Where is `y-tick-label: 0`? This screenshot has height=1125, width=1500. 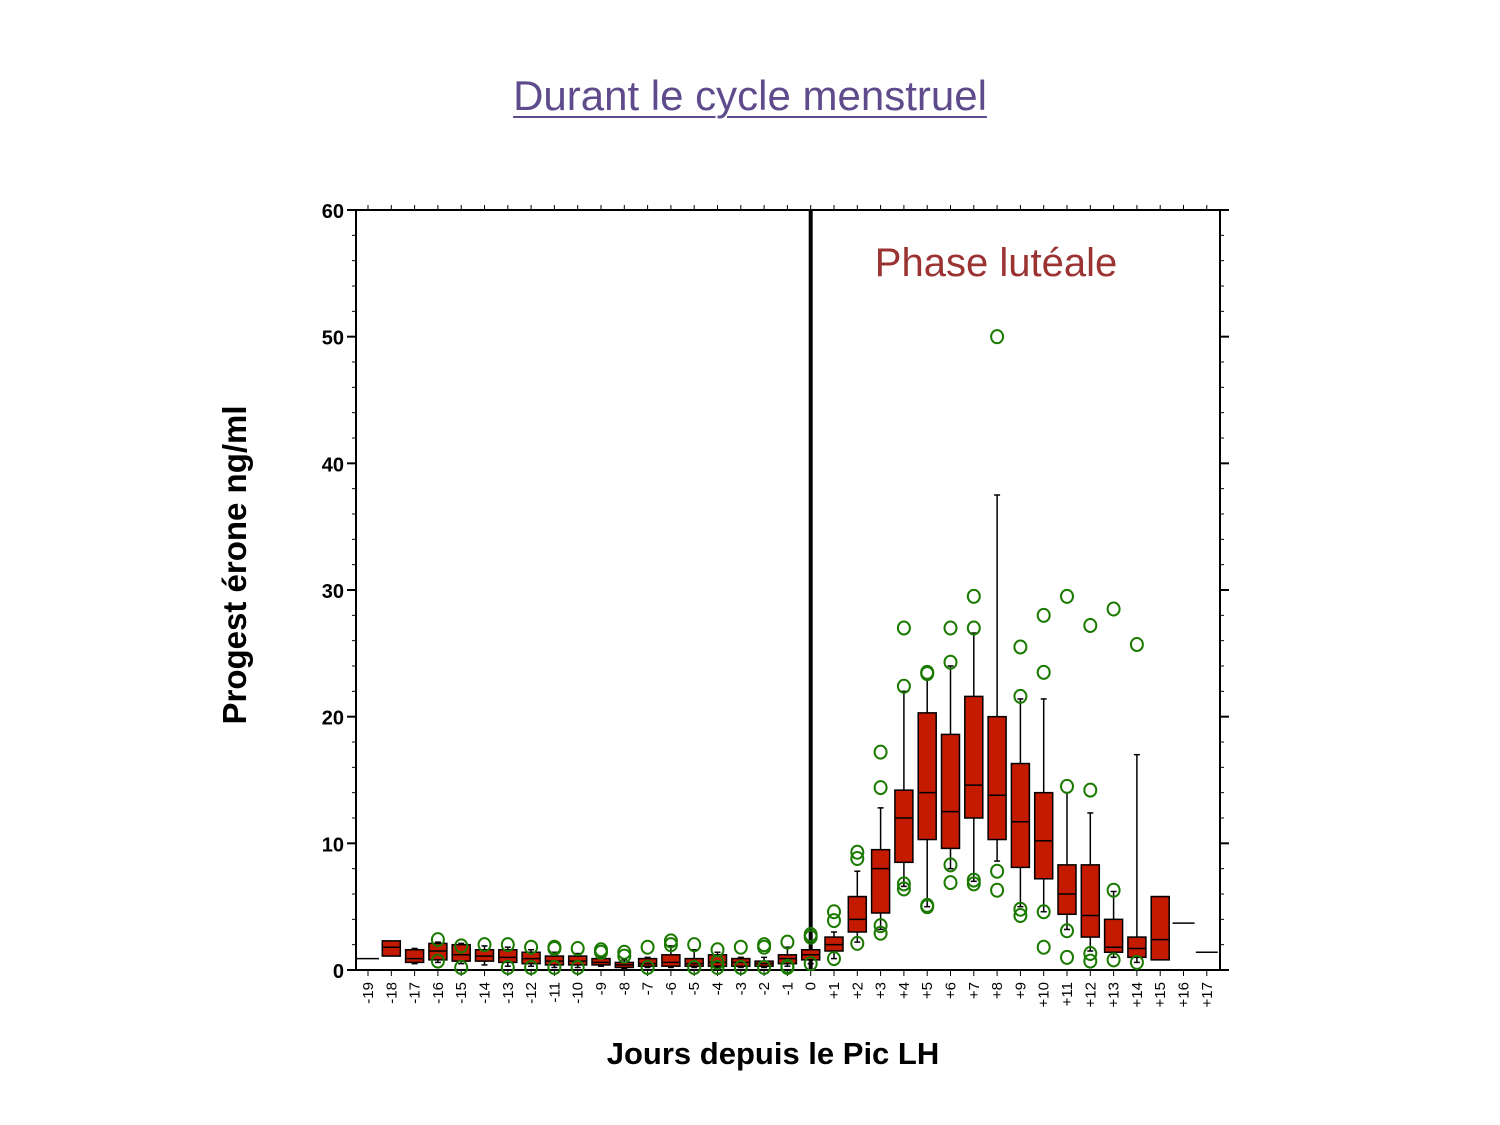 y-tick-label: 0 is located at coordinates (338, 972).